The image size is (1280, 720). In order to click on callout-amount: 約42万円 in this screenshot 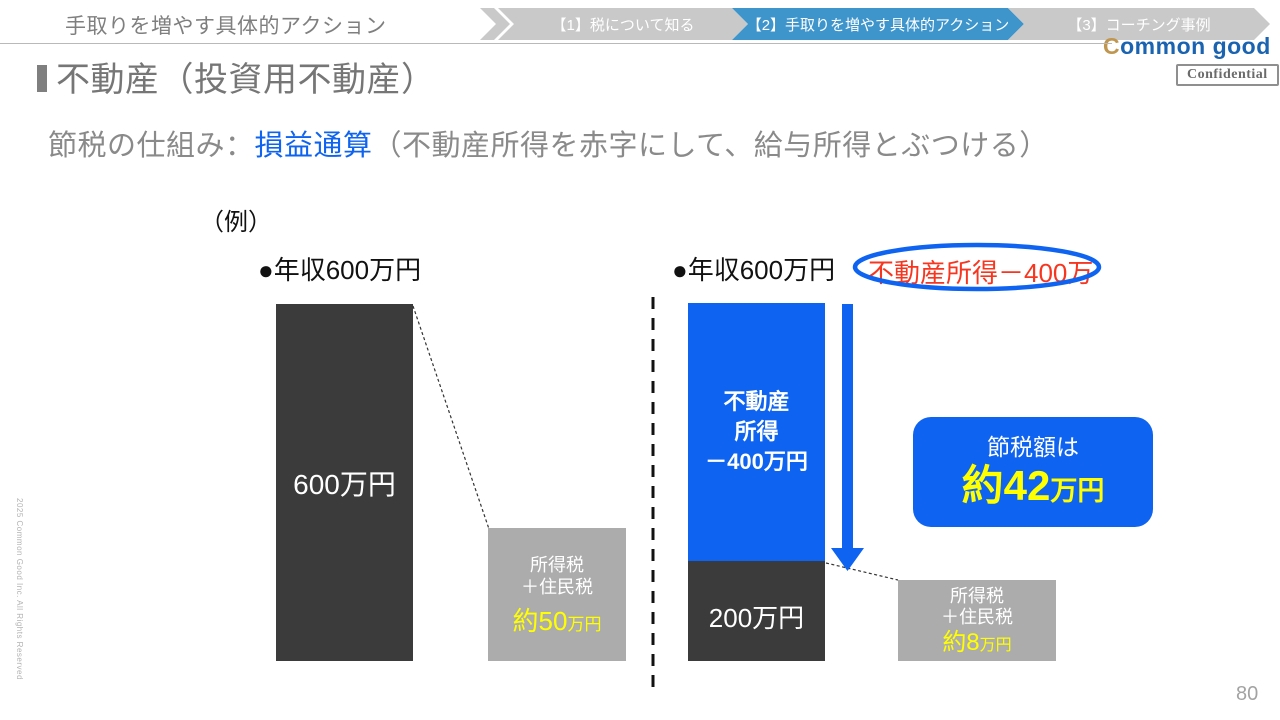, I will do `click(1033, 485)`.